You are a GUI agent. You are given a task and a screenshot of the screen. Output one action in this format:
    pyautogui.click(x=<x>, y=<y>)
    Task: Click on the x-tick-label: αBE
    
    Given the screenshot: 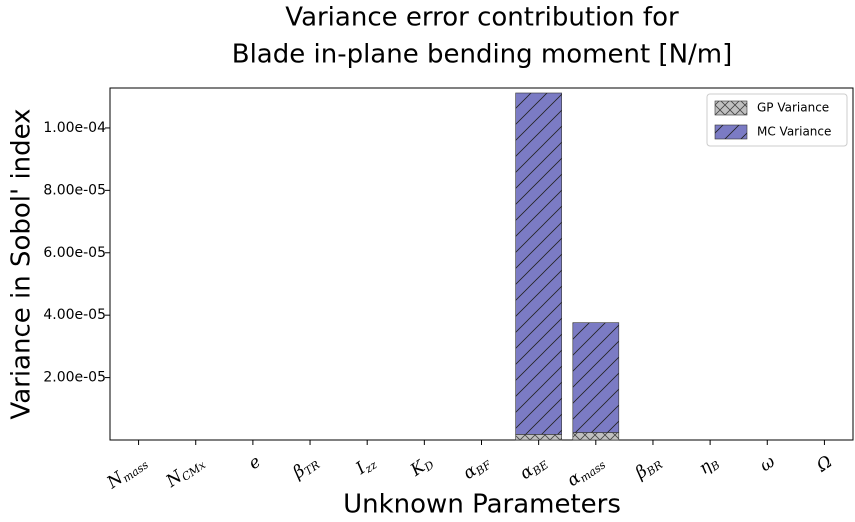 What is the action you would take?
    pyautogui.click(x=533, y=467)
    